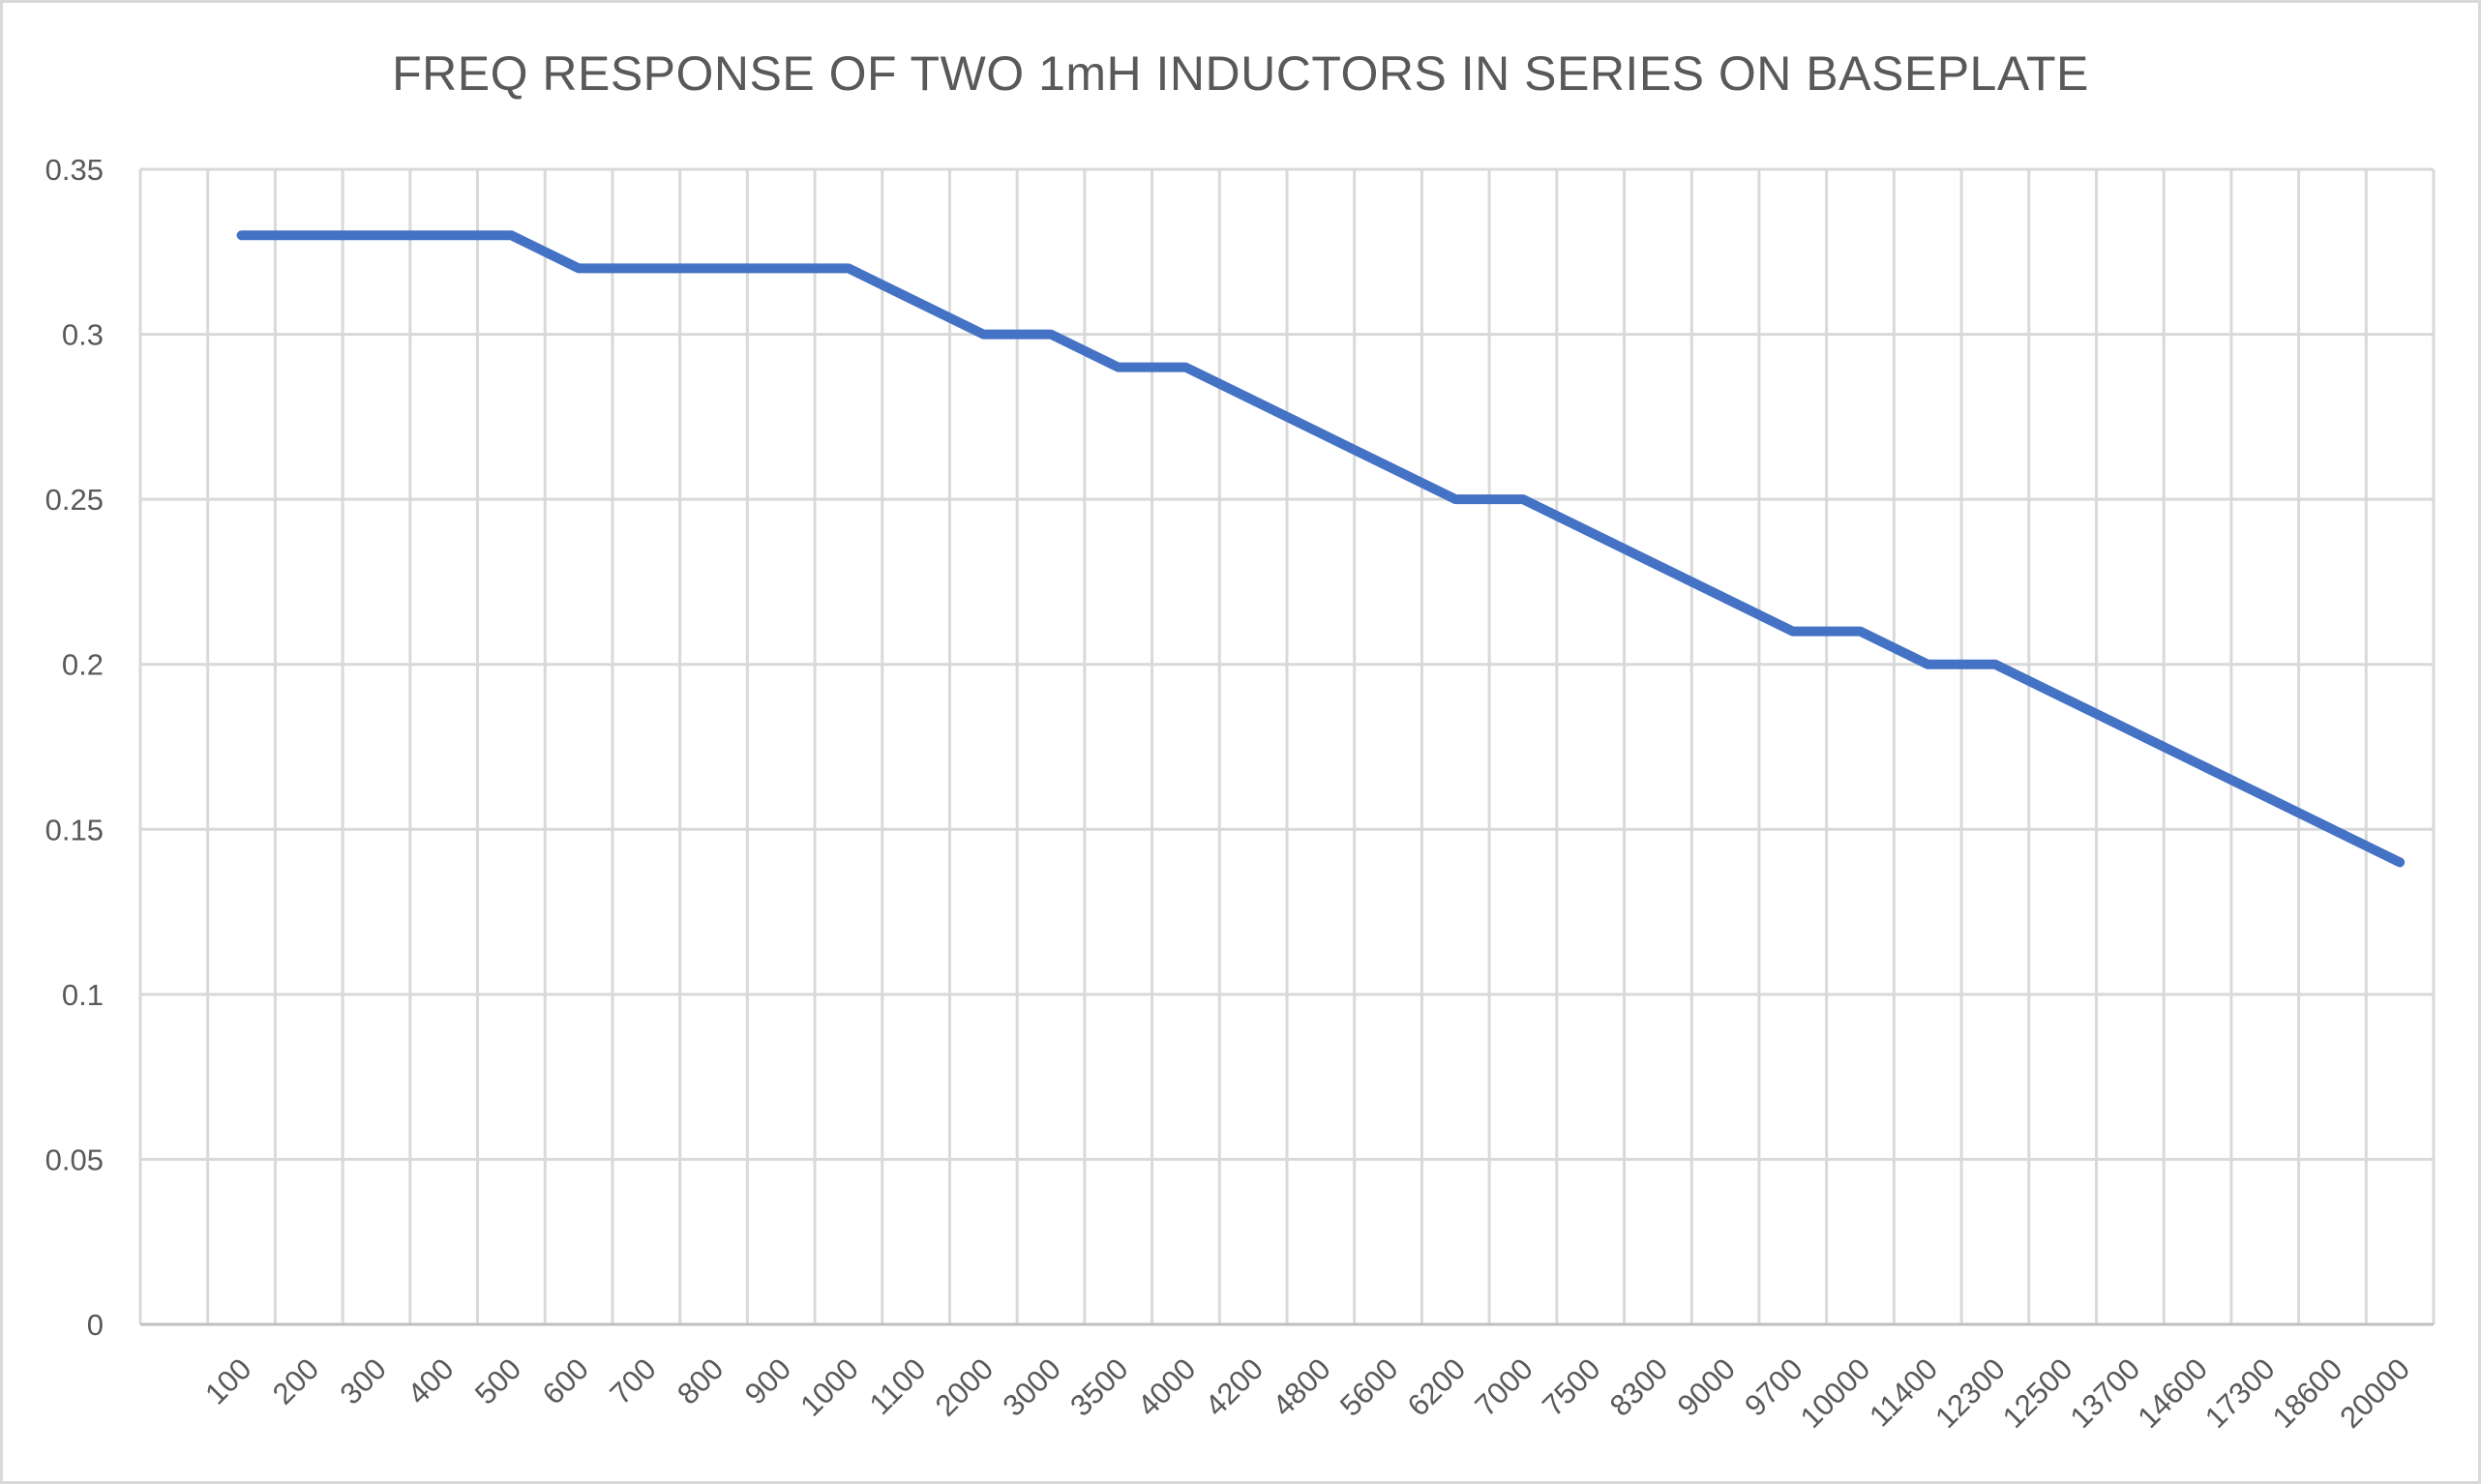 The height and width of the screenshot is (1484, 2481). Describe the element at coordinates (1369, 1387) in the screenshot. I see `x-tick-label: 5600` at that location.